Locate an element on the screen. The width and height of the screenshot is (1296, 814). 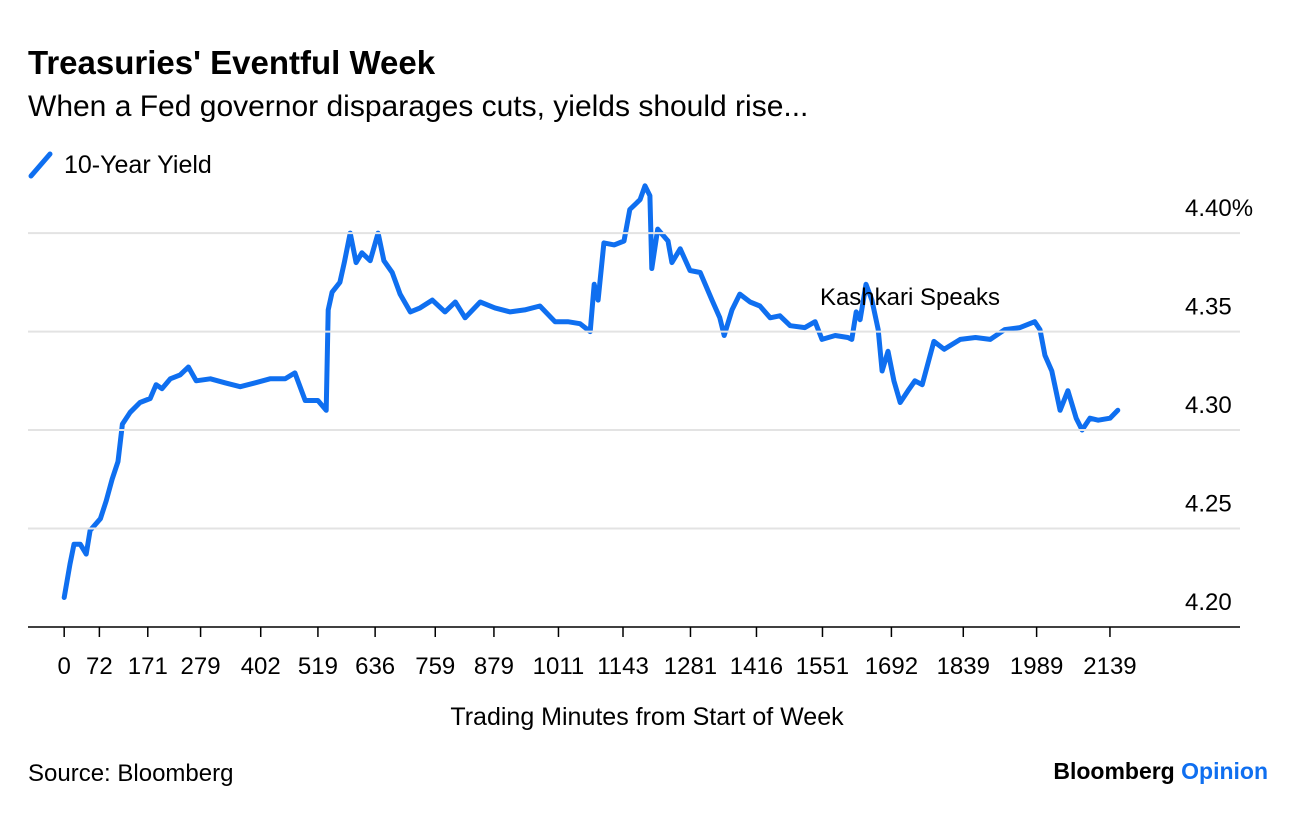
x-tick-label: 402 is located at coordinates (261, 666).